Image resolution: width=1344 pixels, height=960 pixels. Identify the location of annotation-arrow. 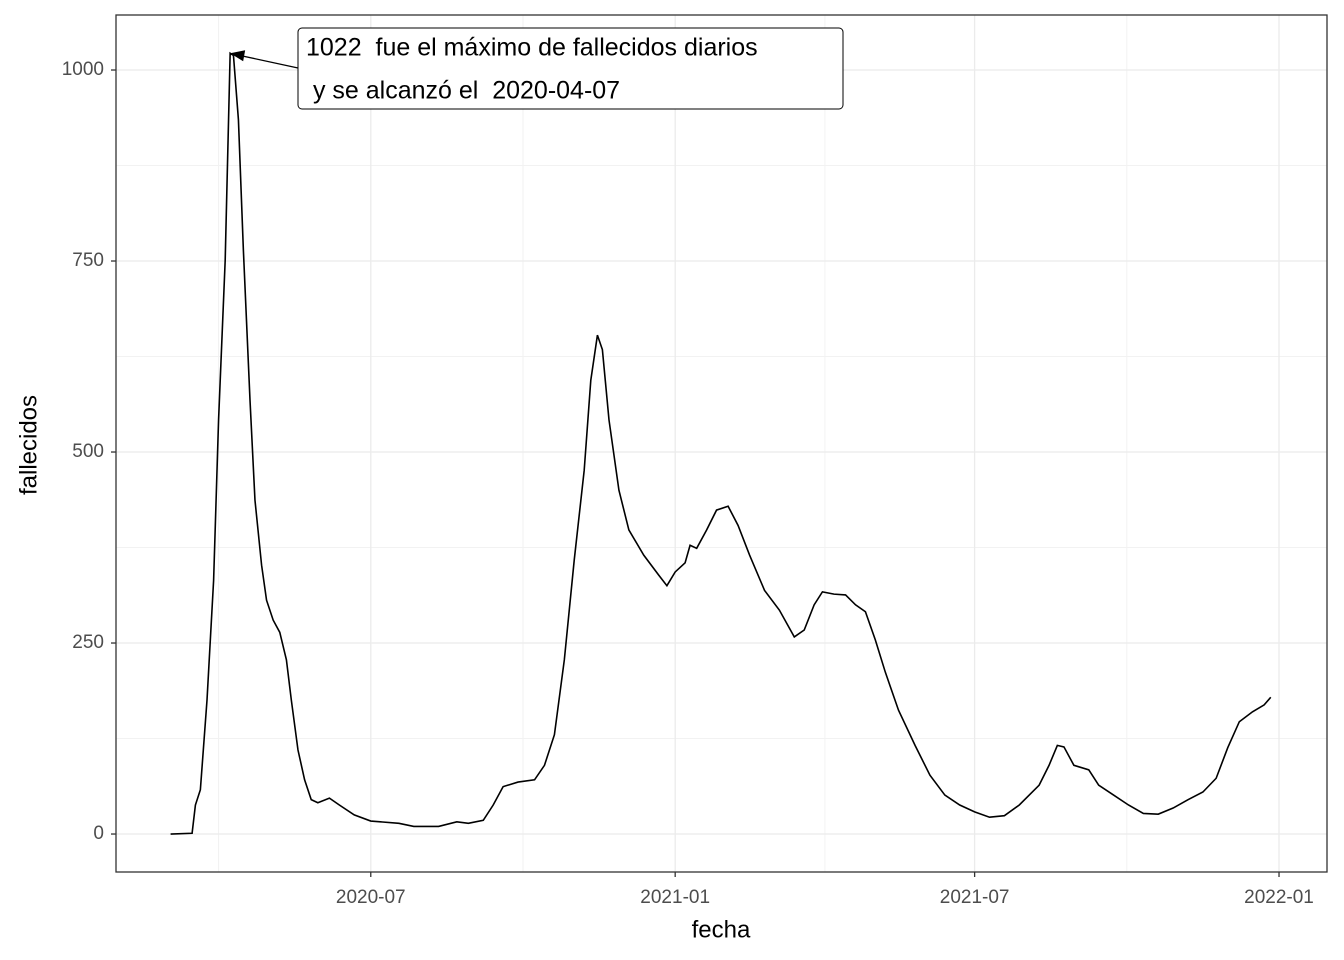
(266, 61).